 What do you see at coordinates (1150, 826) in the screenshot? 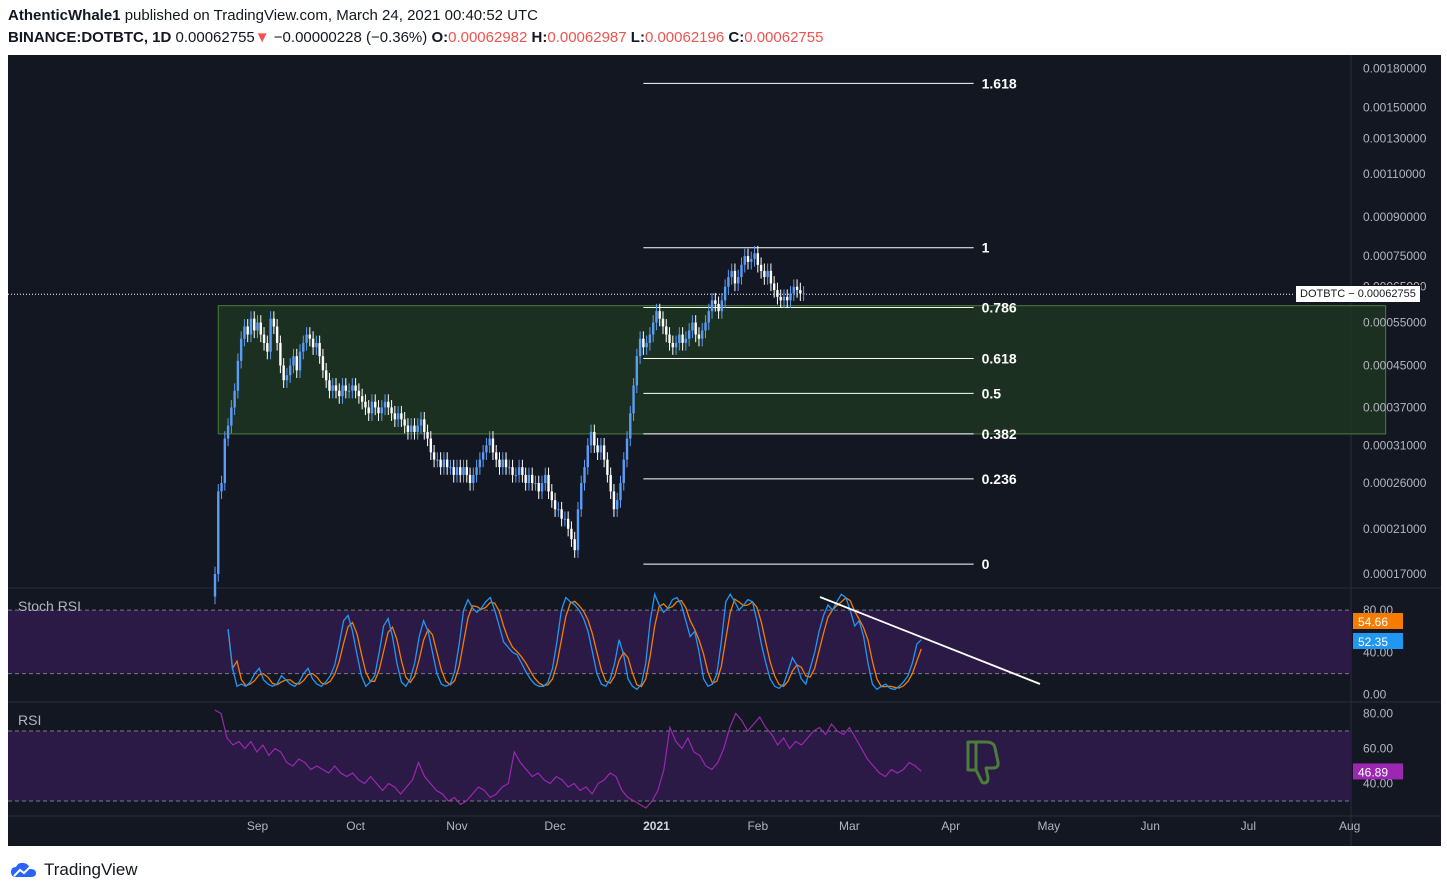
I see `time-axis-tick: Jun` at bounding box center [1150, 826].